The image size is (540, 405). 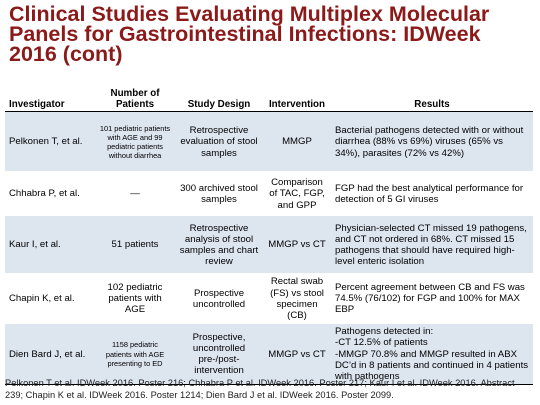 What do you see at coordinates (50, 298) in the screenshot?
I see `cell-investigator: Chapin K, et al.` at bounding box center [50, 298].